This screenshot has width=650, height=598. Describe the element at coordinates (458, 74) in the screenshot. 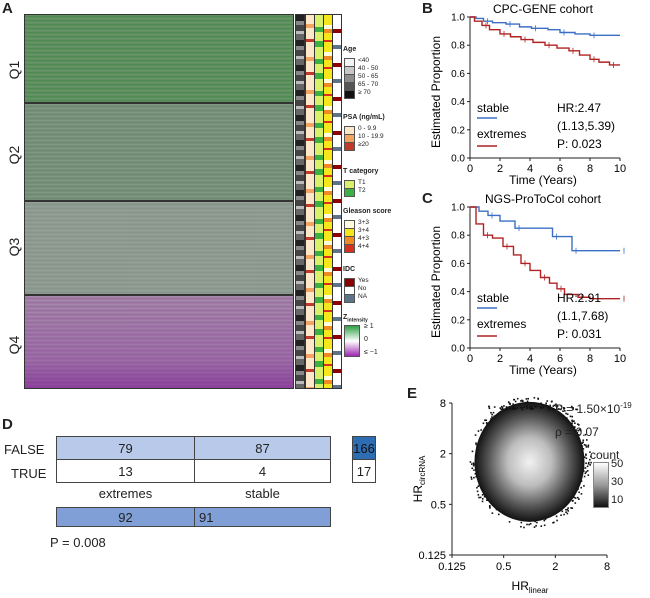

I see `b-ytick-label-3: 0.6` at that location.